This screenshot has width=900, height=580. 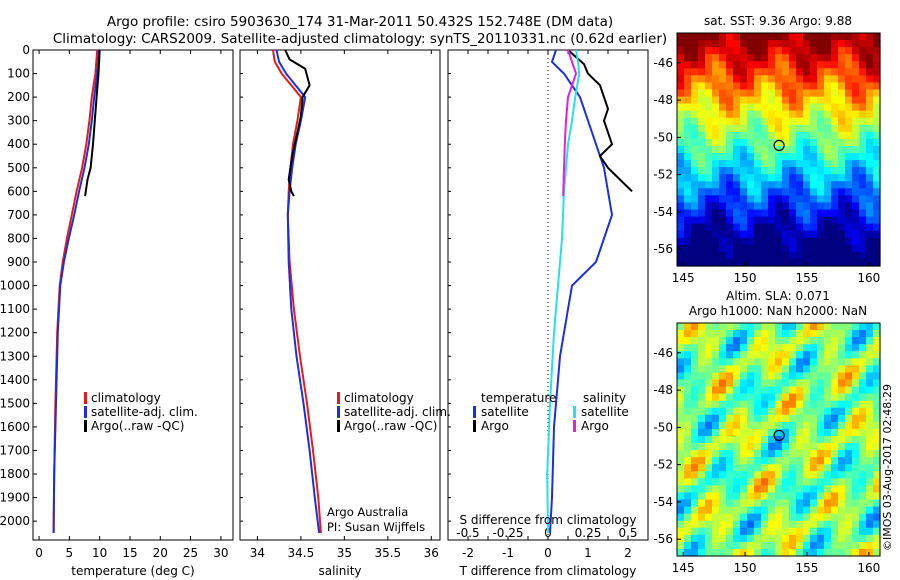 I want to click on x-axis-label-salinity: salinity, so click(x=339, y=571).